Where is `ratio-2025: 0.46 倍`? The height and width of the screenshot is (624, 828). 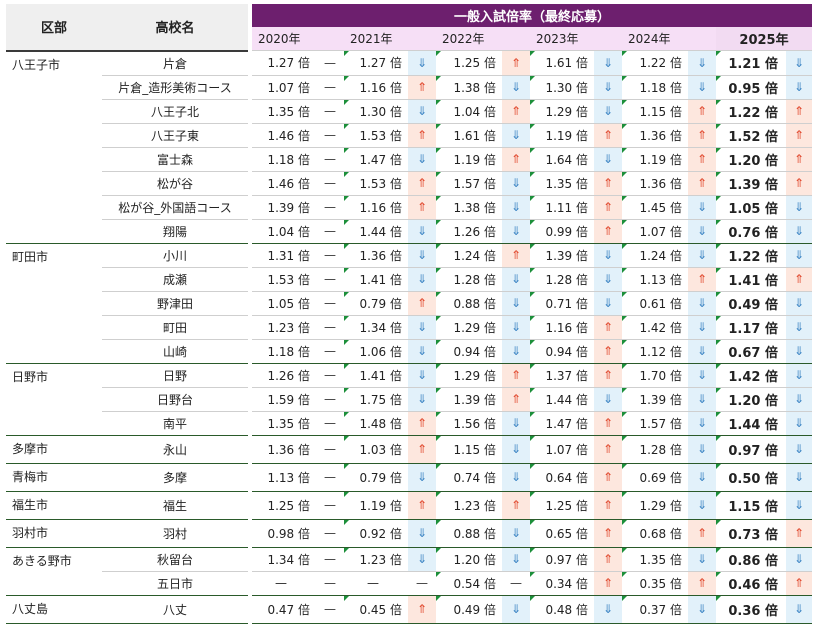
ratio-2025: 0.46 倍 is located at coordinates (751, 583).